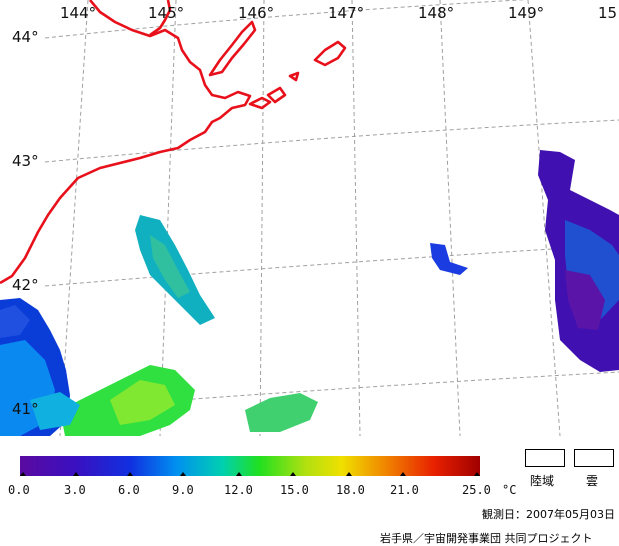 The image size is (619, 546). I want to click on coastline-kunashiri, so click(232, 48).